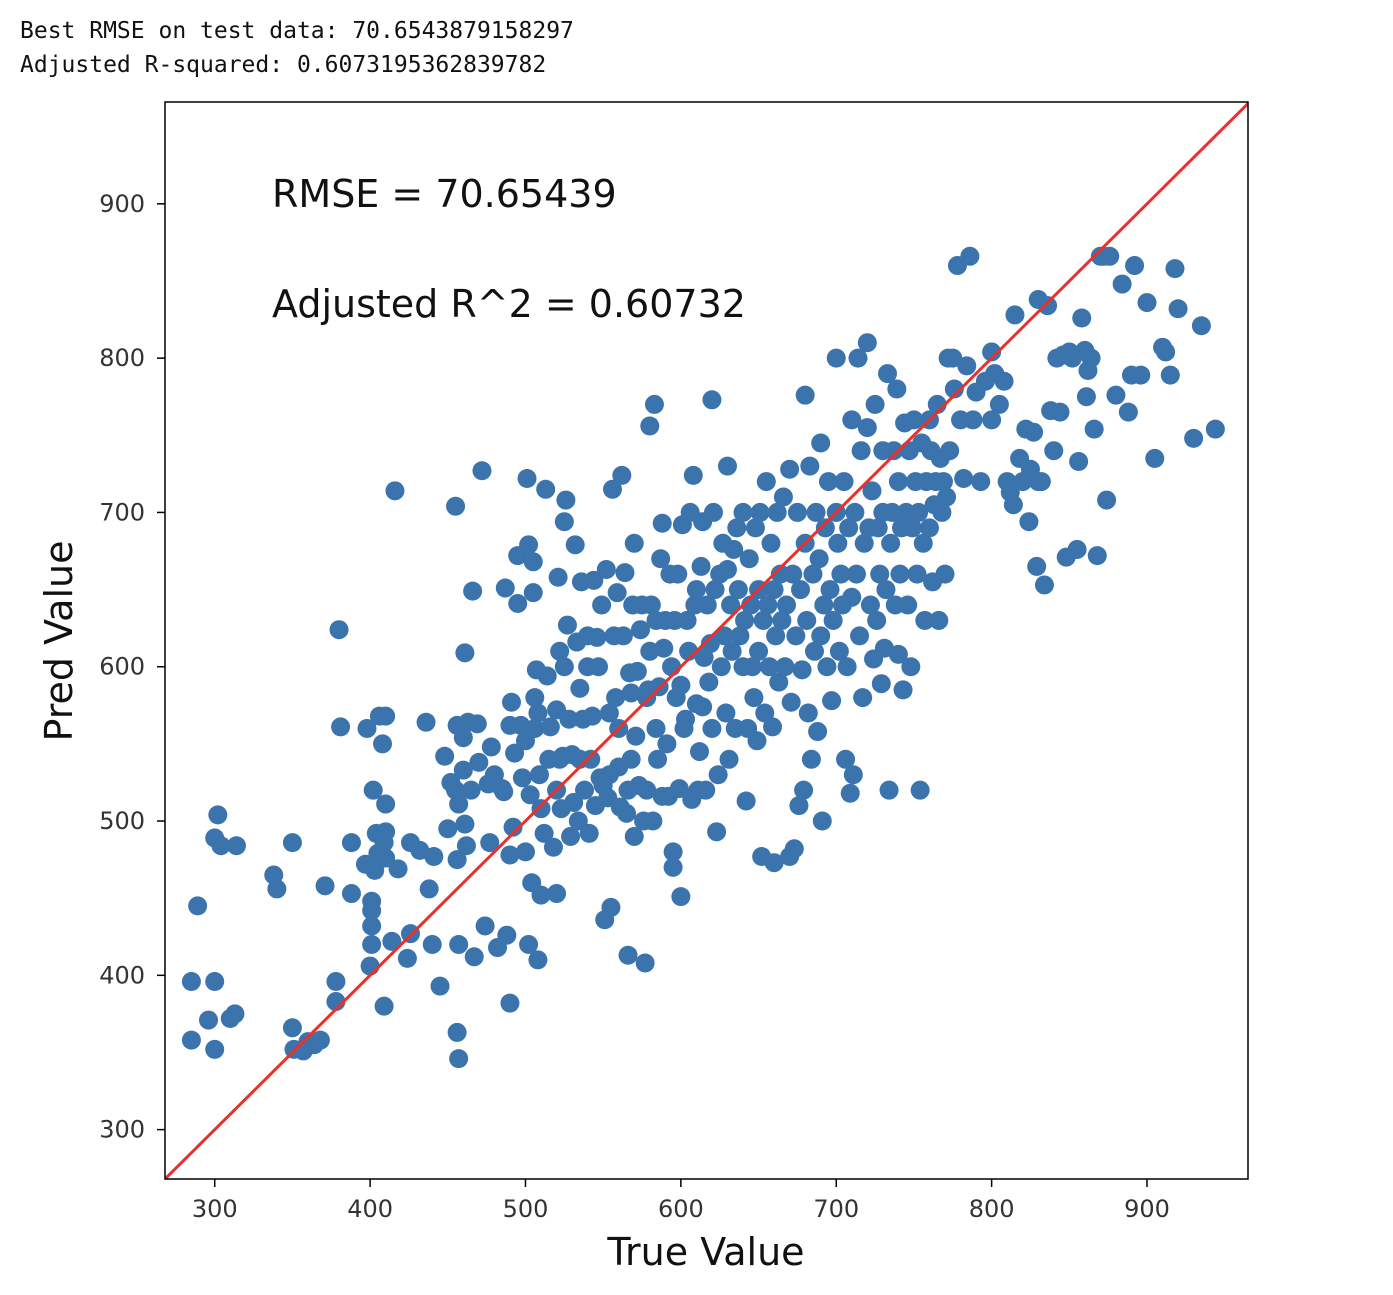 This screenshot has height=1295, width=1393. I want to click on x-axis-title: True Value, so click(705, 1252).